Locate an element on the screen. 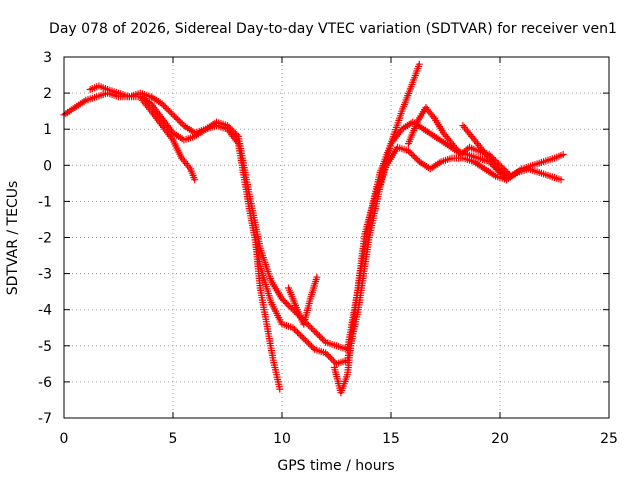 The width and height of the screenshot is (640, 480). y-tick-label: -6 is located at coordinates (45, 383).